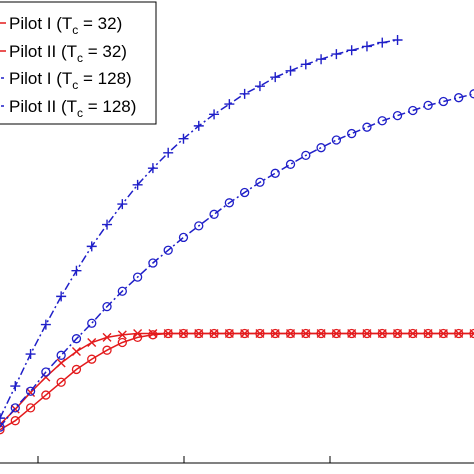  What do you see at coordinates (65, 25) in the screenshot?
I see `legend-label: Pilot I (Tc = 32)` at bounding box center [65, 25].